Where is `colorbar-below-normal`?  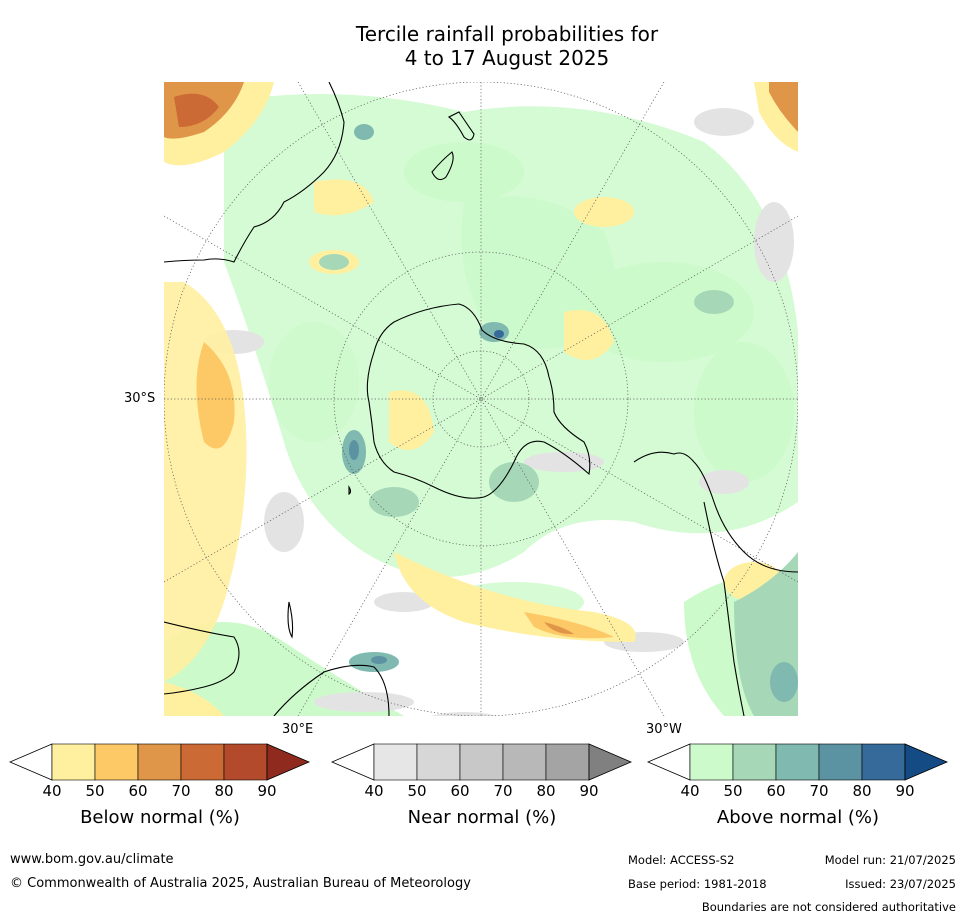 colorbar-below-normal is located at coordinates (159, 763).